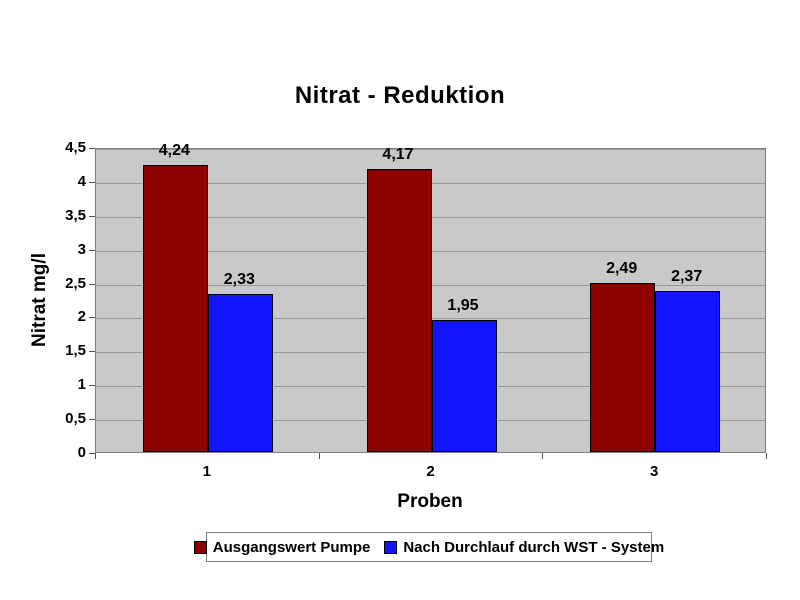  Describe the element at coordinates (75, 283) in the screenshot. I see `y-tick-label: 2,5` at that location.